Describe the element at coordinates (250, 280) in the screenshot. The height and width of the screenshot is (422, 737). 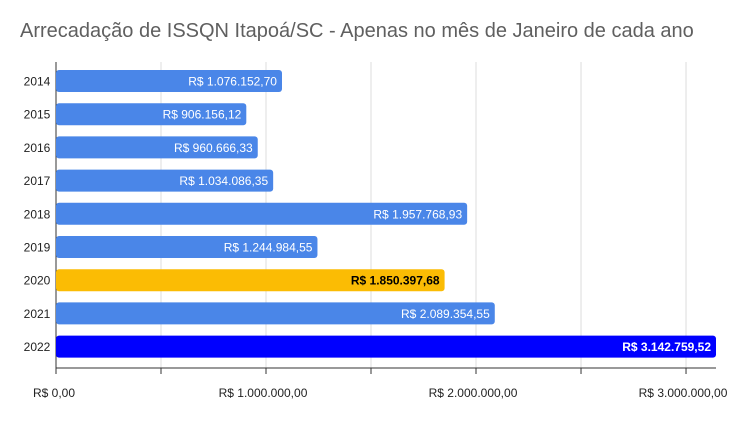
I see `bar-2020` at that location.